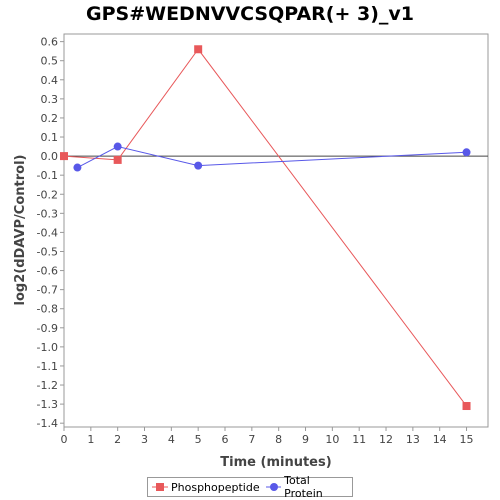 The image size is (500, 500). I want to click on y-tick-label: -0.3, so click(47, 213).